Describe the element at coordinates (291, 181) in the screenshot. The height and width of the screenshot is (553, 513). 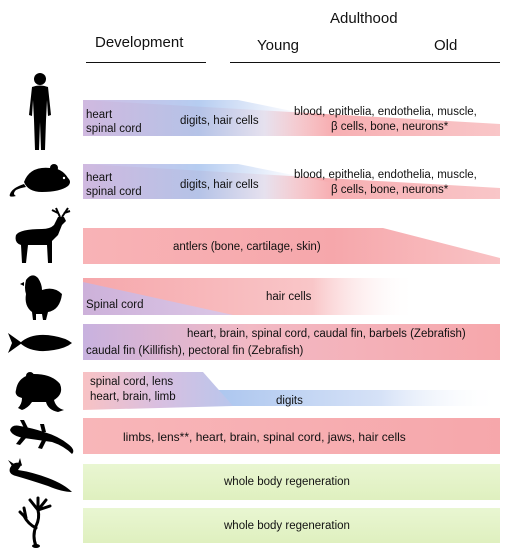
I see `mouse-band` at that location.